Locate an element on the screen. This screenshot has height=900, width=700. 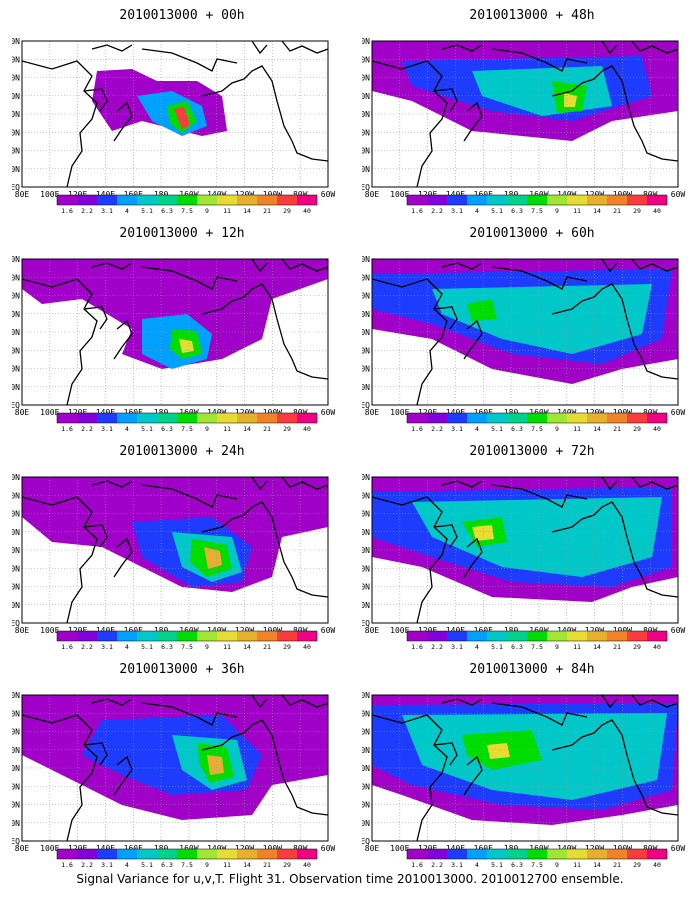
panel-title: 2010013000 + 24h is located at coordinates (182, 451).